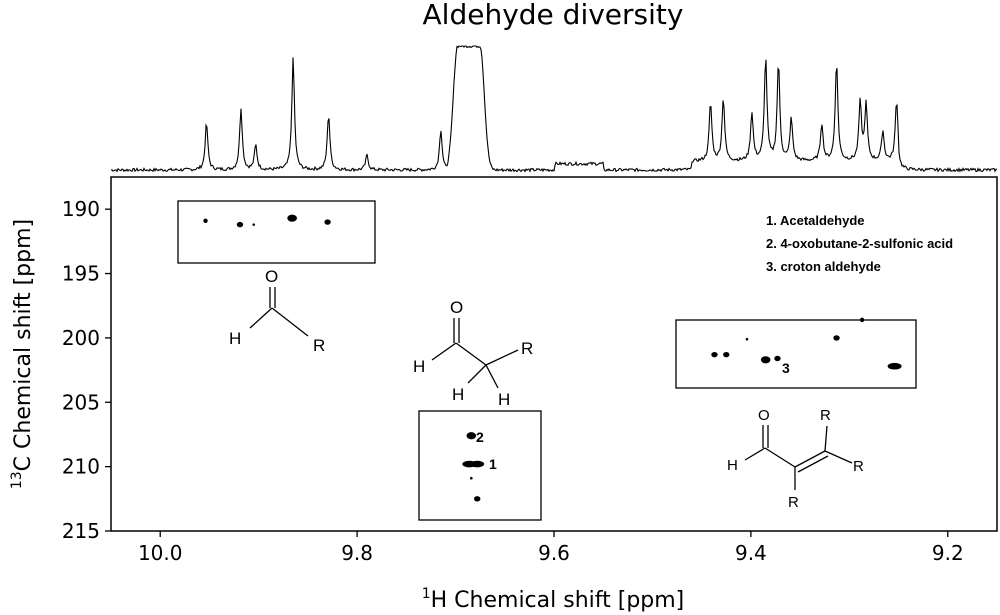 The width and height of the screenshot is (1000, 615). What do you see at coordinates (493, 464) in the screenshot?
I see `peak-label-1: 1` at bounding box center [493, 464].